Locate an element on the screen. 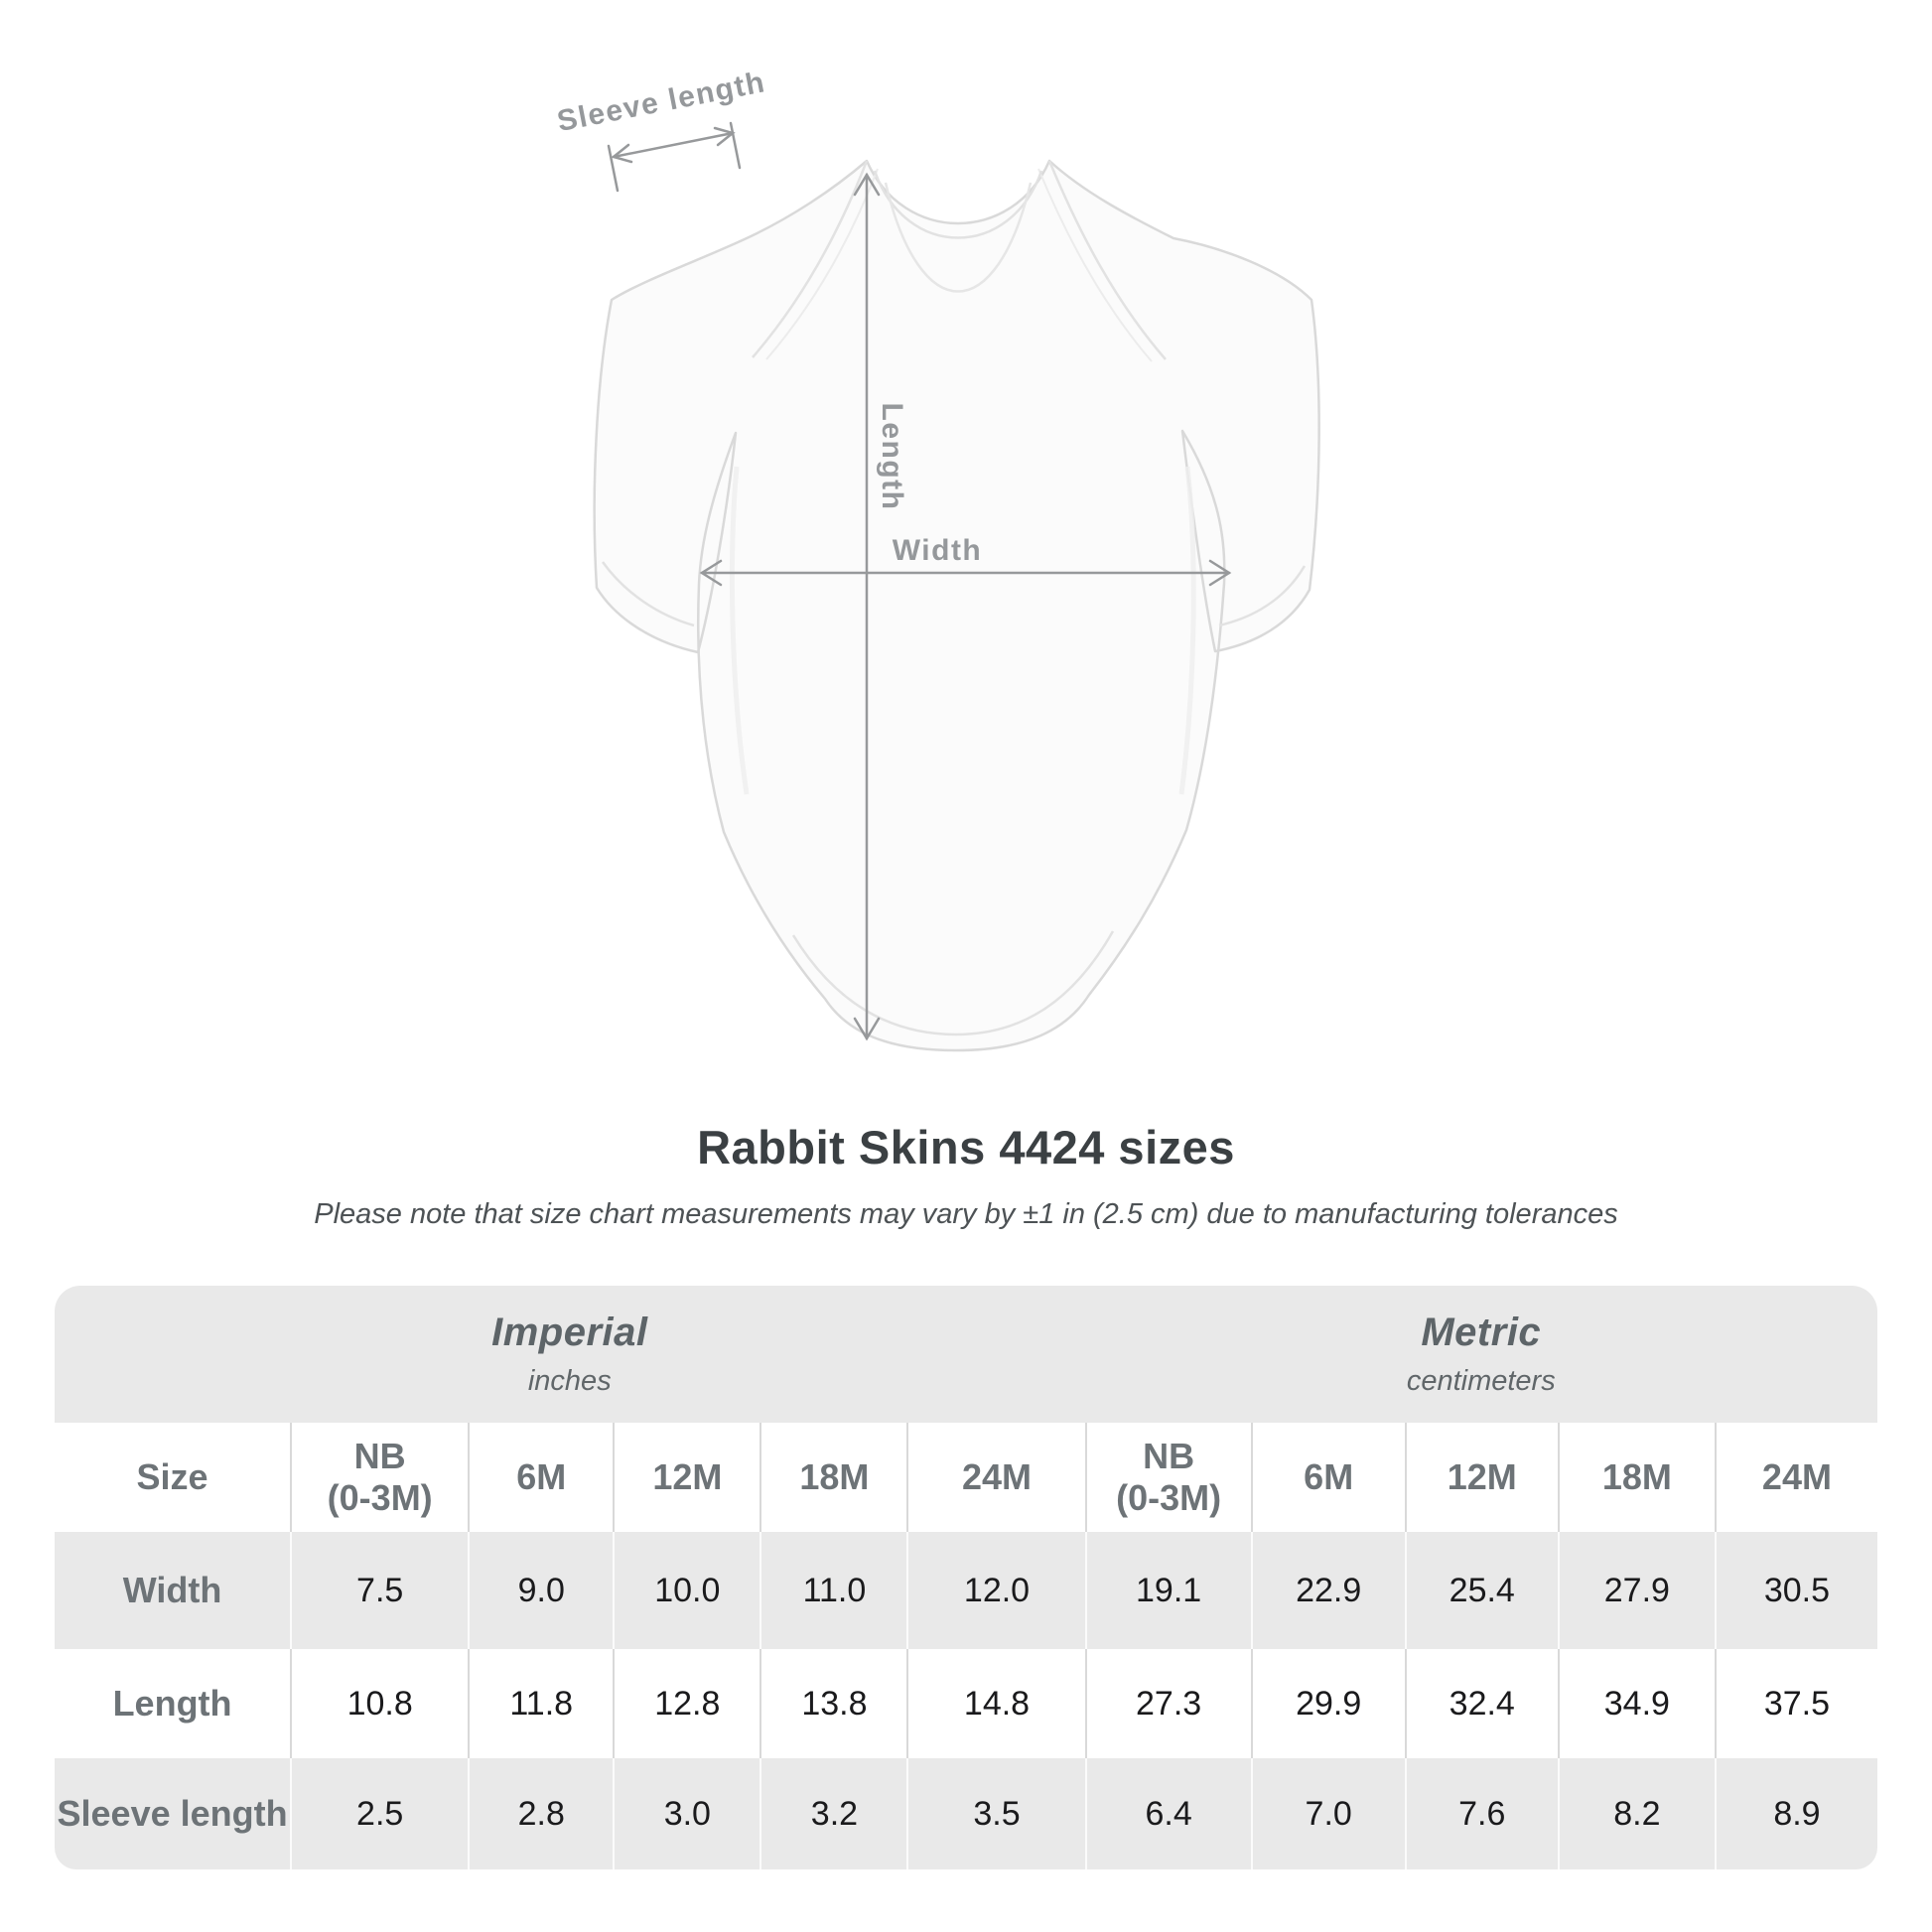  sleeve-length-label: Sleeve length is located at coordinates (662, 102).